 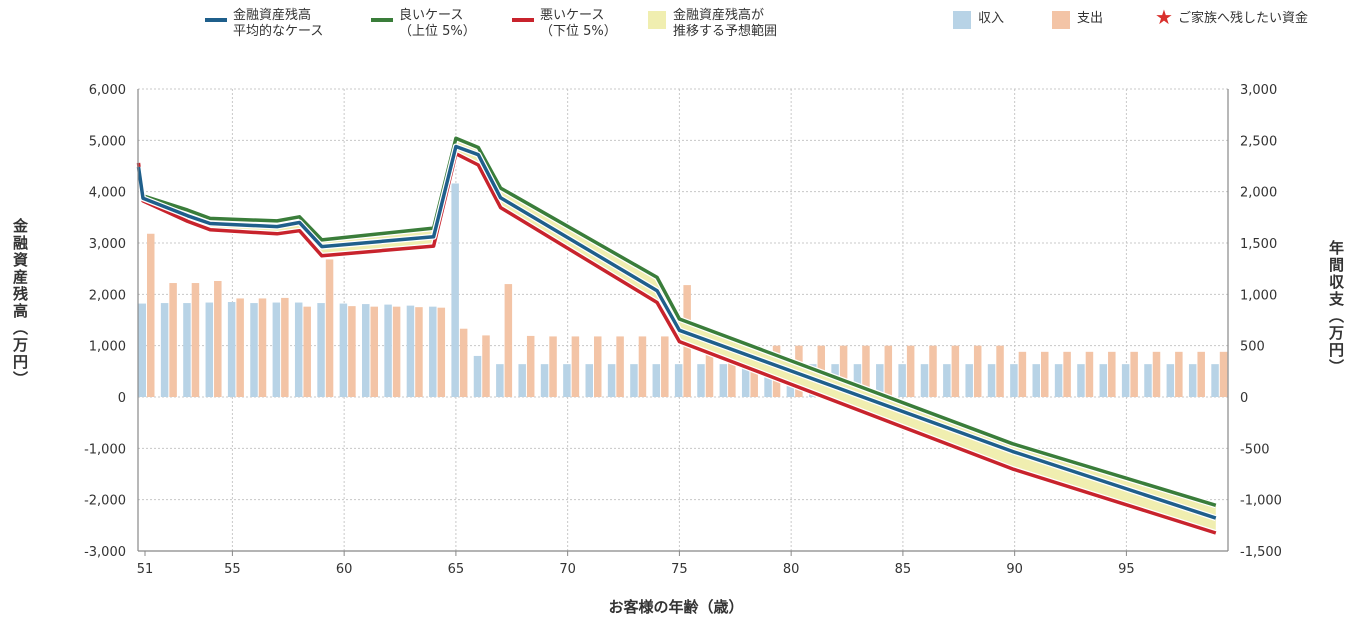 I want to click on y-left-tick-label: 5,000, so click(x=107, y=141).